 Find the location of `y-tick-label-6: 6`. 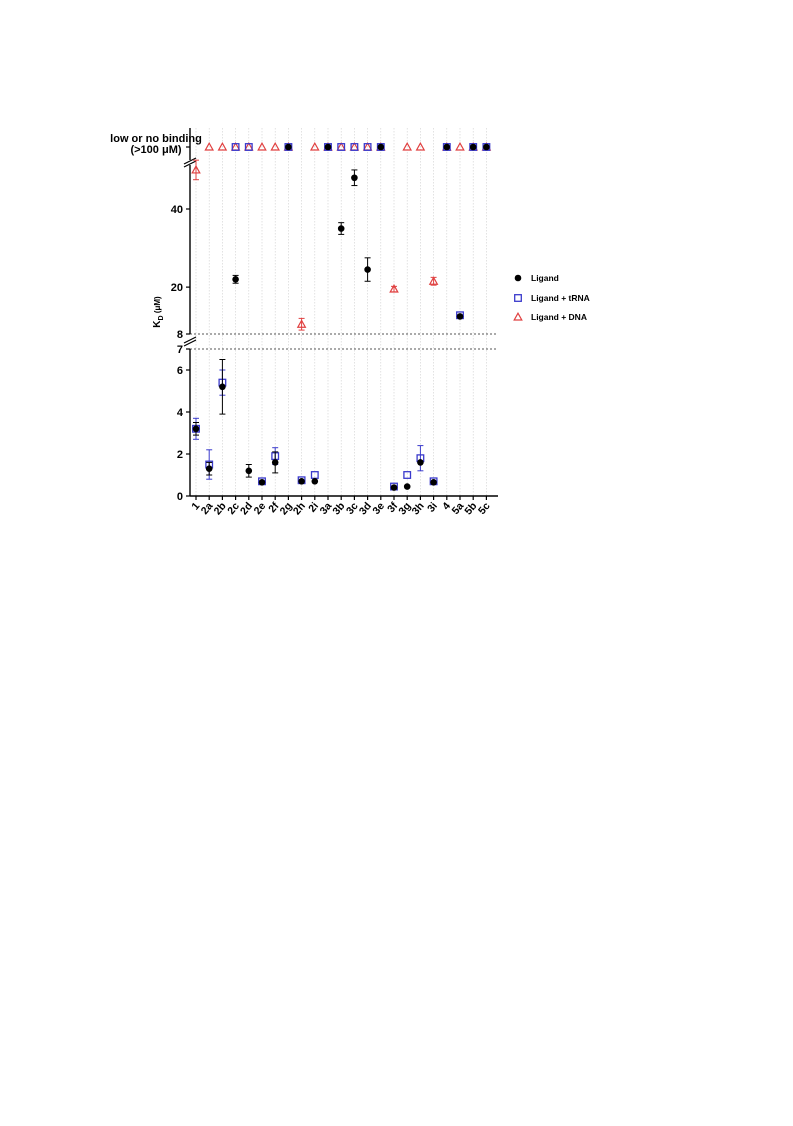

y-tick-label-6: 6 is located at coordinates (180, 371).